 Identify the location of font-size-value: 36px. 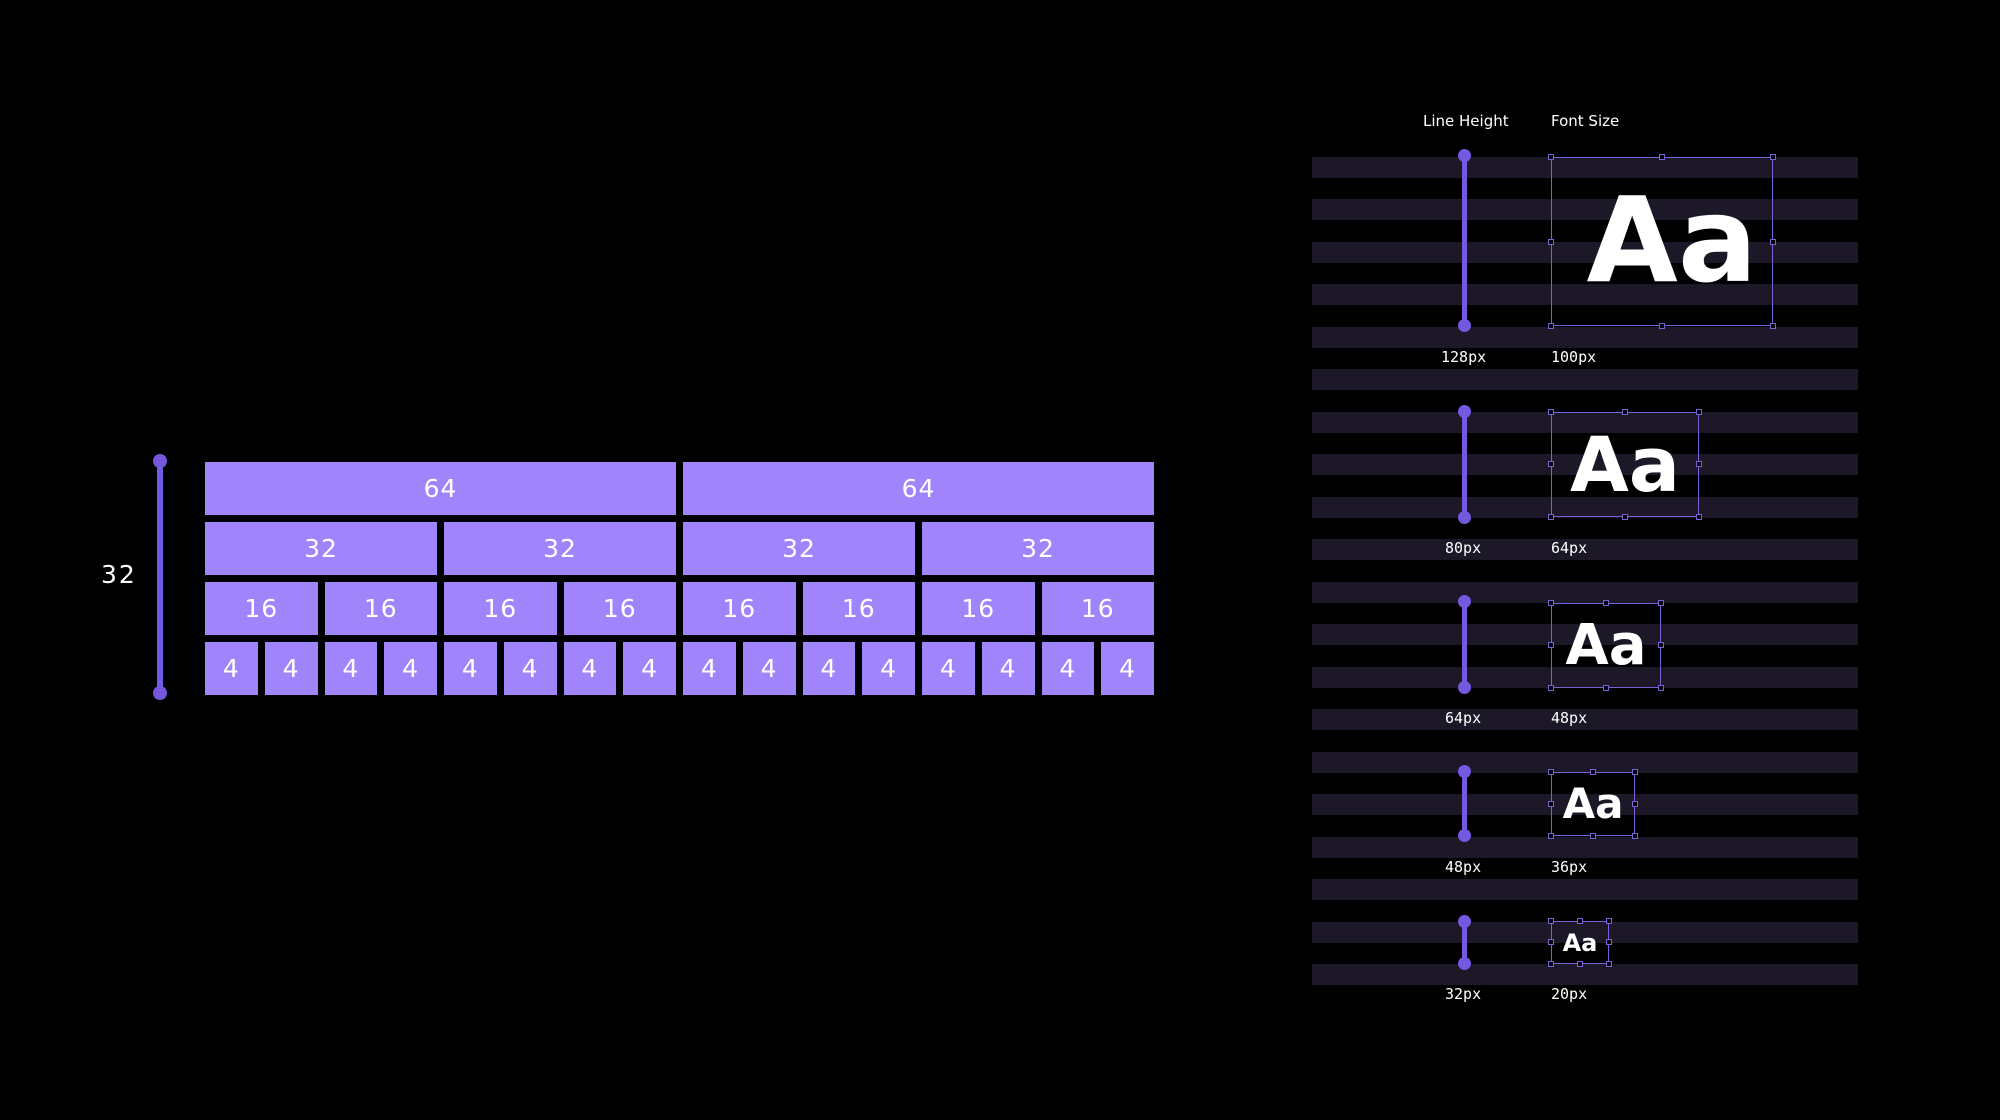
(1569, 867).